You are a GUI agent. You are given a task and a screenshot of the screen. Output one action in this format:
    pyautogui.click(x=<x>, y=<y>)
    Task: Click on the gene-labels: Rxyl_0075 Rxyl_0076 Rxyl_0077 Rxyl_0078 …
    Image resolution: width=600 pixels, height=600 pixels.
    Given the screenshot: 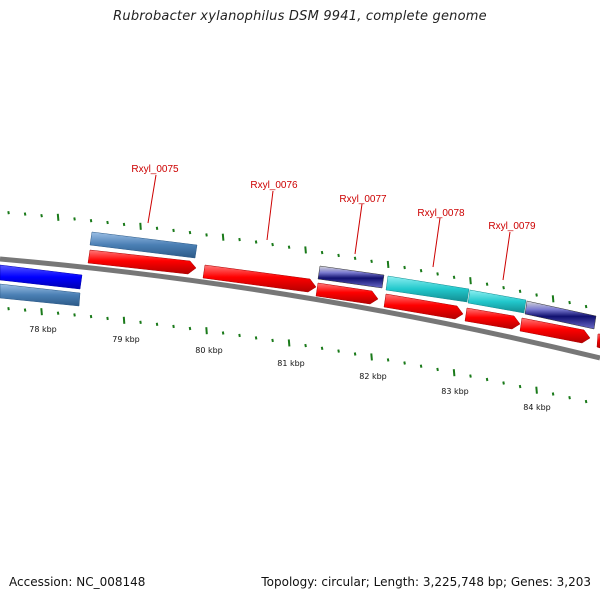 What is the action you would take?
    pyautogui.click(x=333, y=198)
    